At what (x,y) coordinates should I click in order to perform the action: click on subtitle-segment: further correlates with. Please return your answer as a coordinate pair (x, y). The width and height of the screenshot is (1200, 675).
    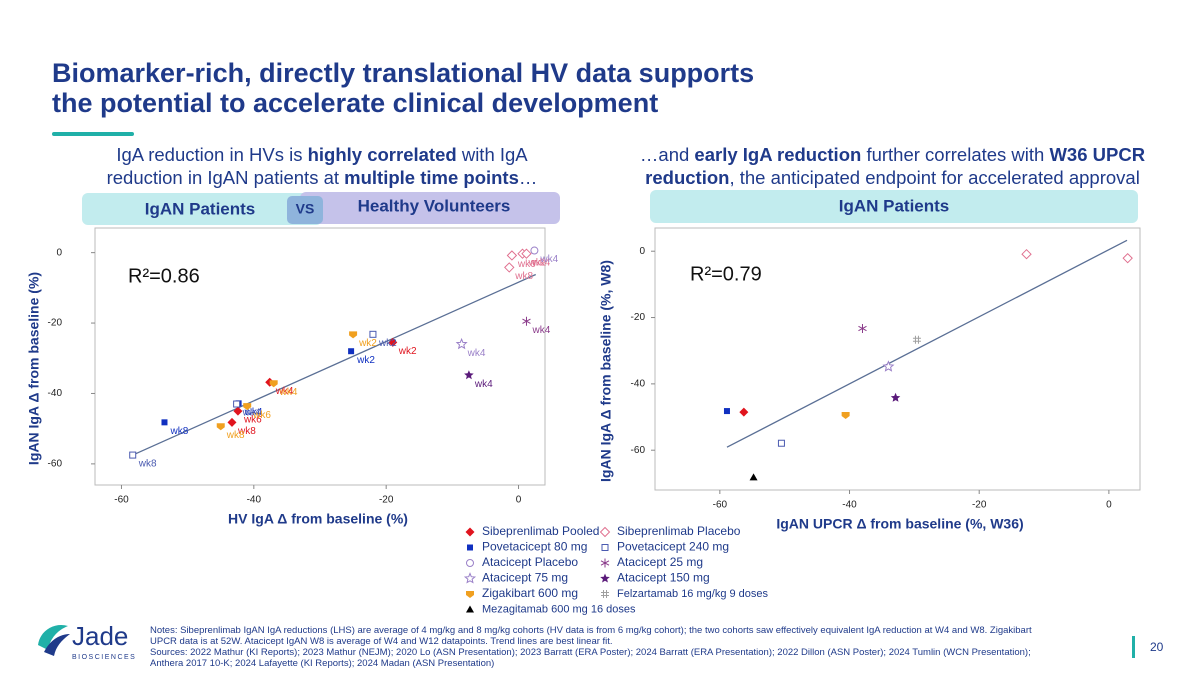
    Looking at the image, I should click on (955, 154).